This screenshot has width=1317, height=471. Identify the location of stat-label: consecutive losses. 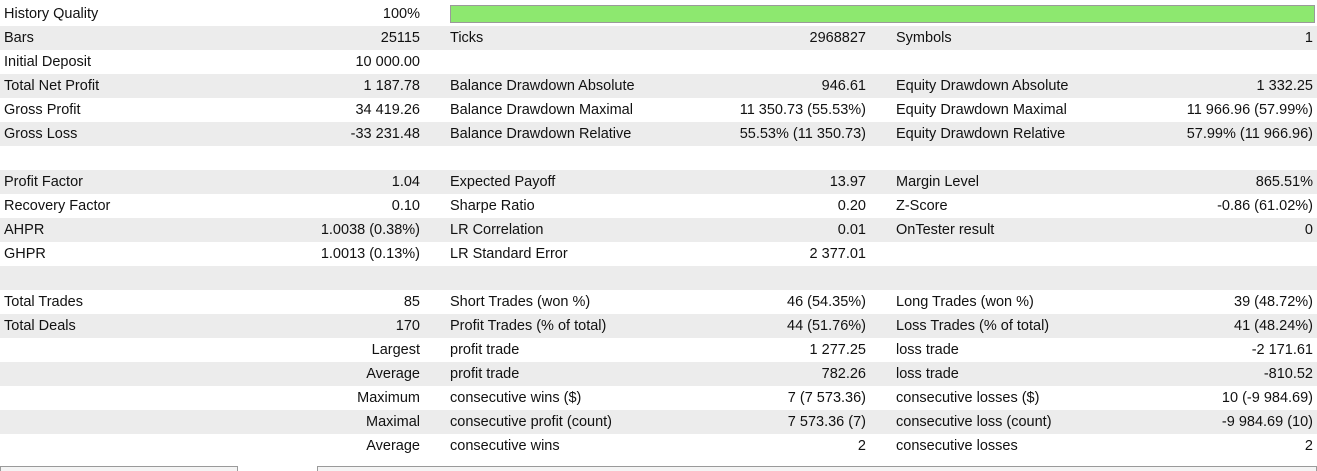
(957, 446).